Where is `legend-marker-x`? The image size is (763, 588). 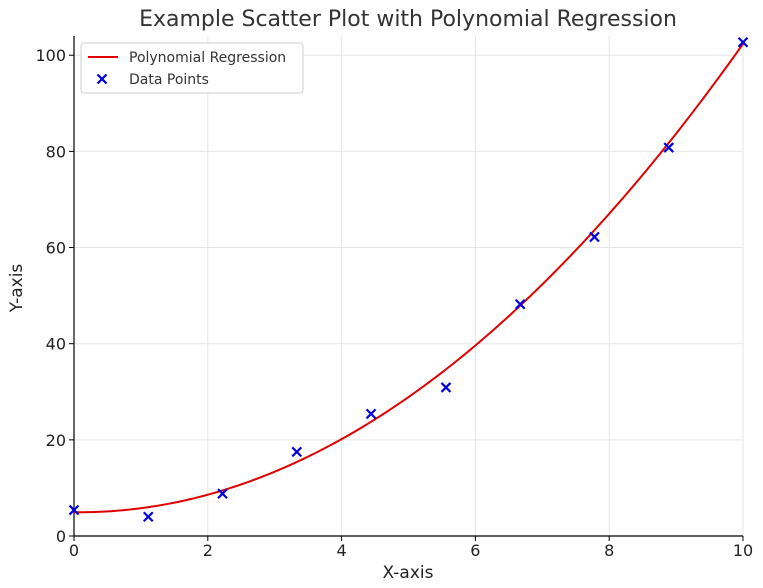
legend-marker-x is located at coordinates (102, 79).